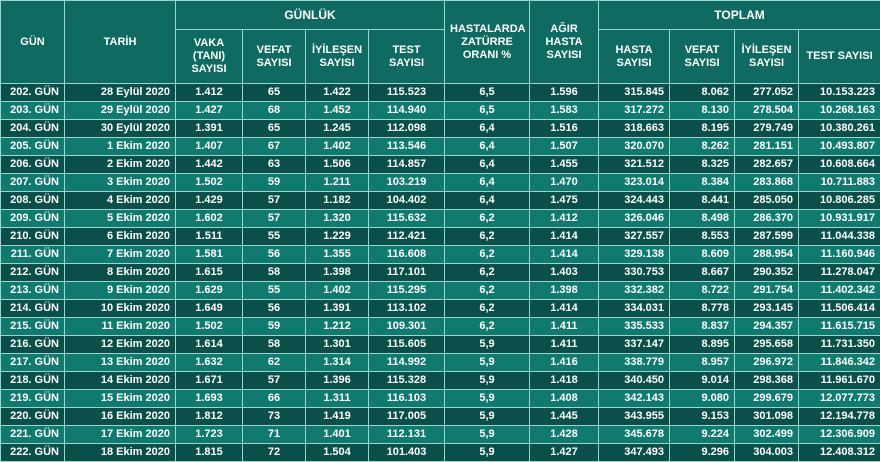 This screenshot has height=462, width=880. I want to click on cell-toplam-test: 10.268.163, so click(839, 110).